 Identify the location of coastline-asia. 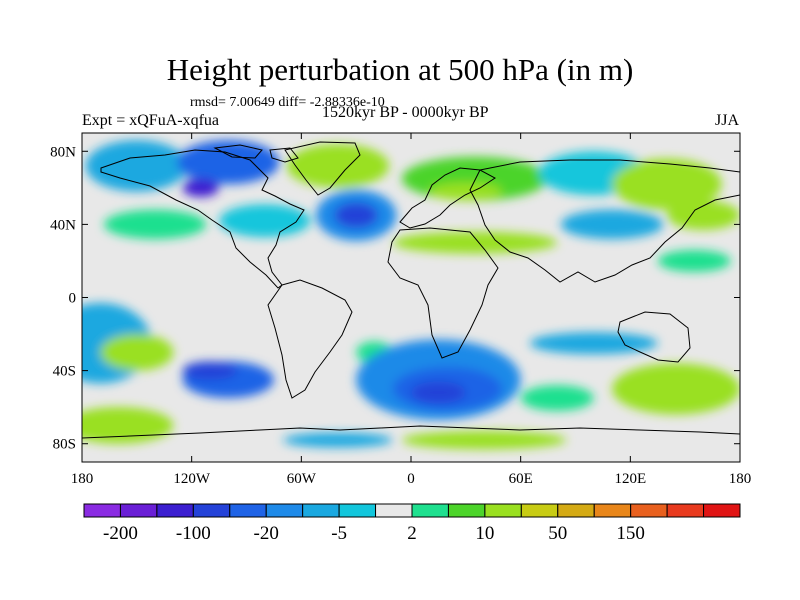
(604, 221).